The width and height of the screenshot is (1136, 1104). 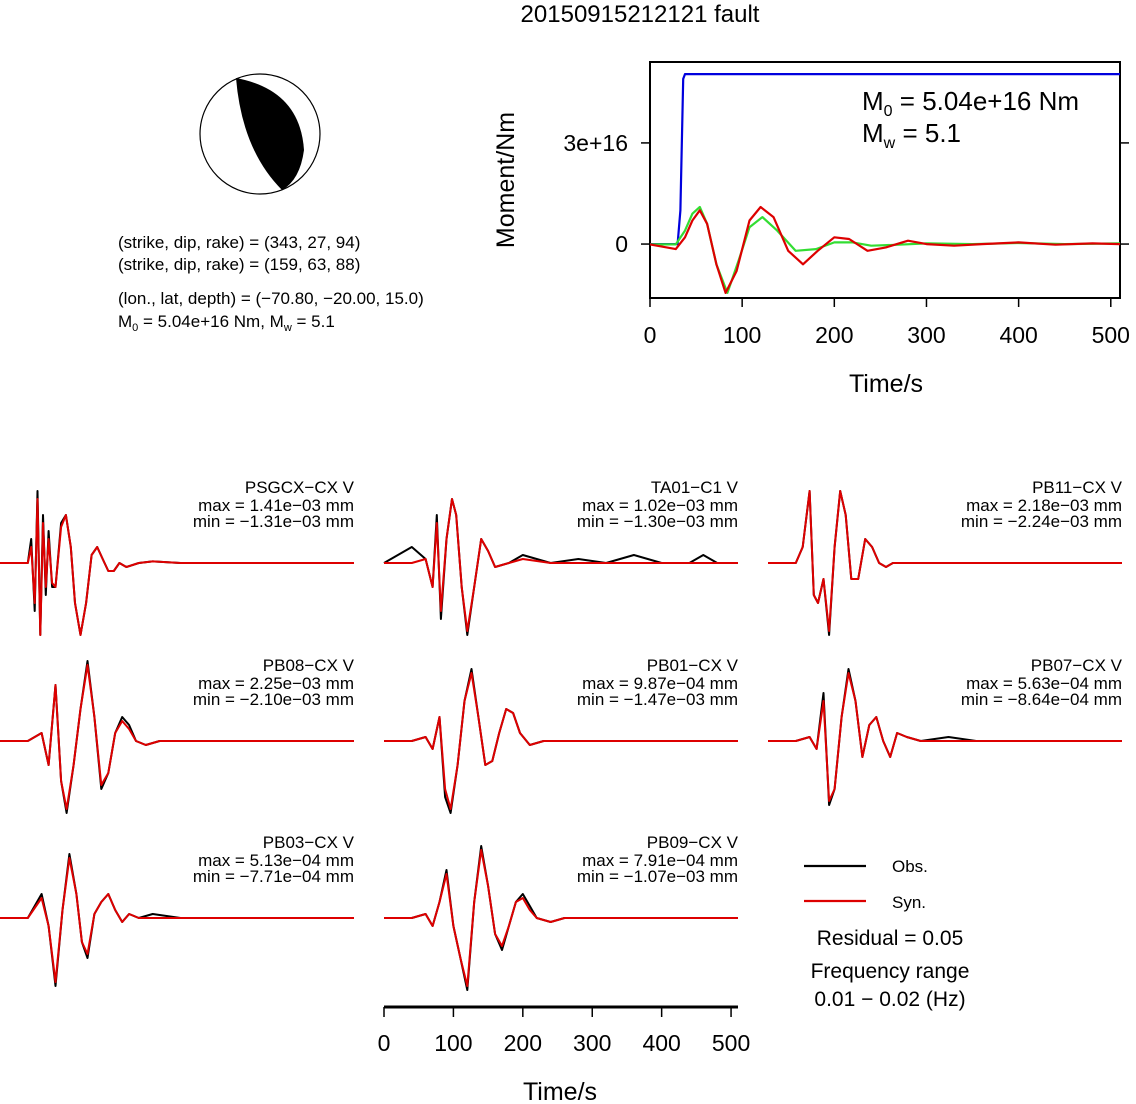 I want to click on station-max: max = 1.41e−03 mm, so click(x=276, y=505).